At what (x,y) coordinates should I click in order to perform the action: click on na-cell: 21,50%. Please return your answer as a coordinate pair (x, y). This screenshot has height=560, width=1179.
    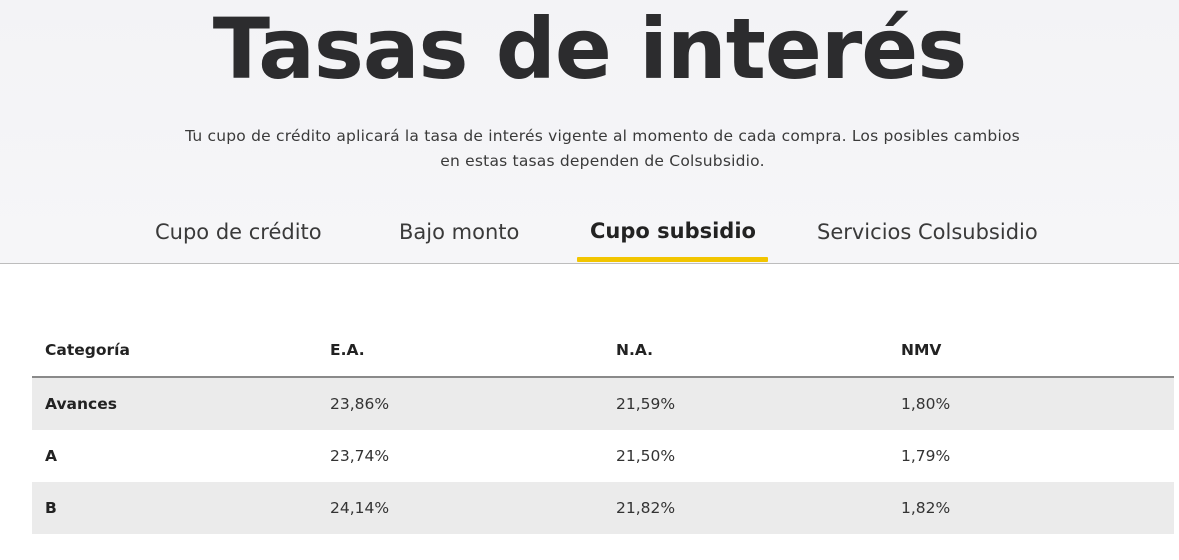
    Looking at the image, I should click on (646, 456).